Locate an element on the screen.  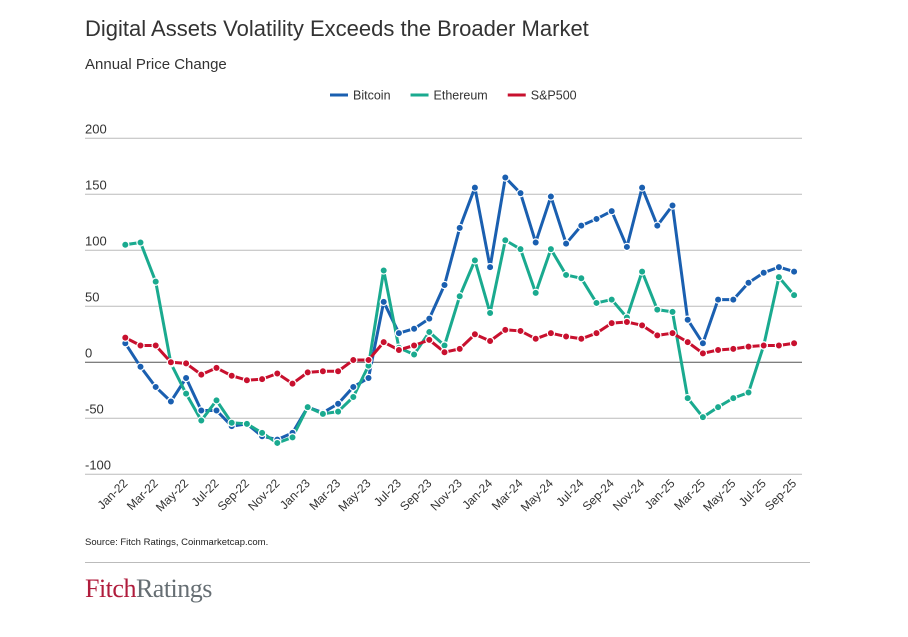
x-tick-label: Sep-24 is located at coordinates (598, 494).